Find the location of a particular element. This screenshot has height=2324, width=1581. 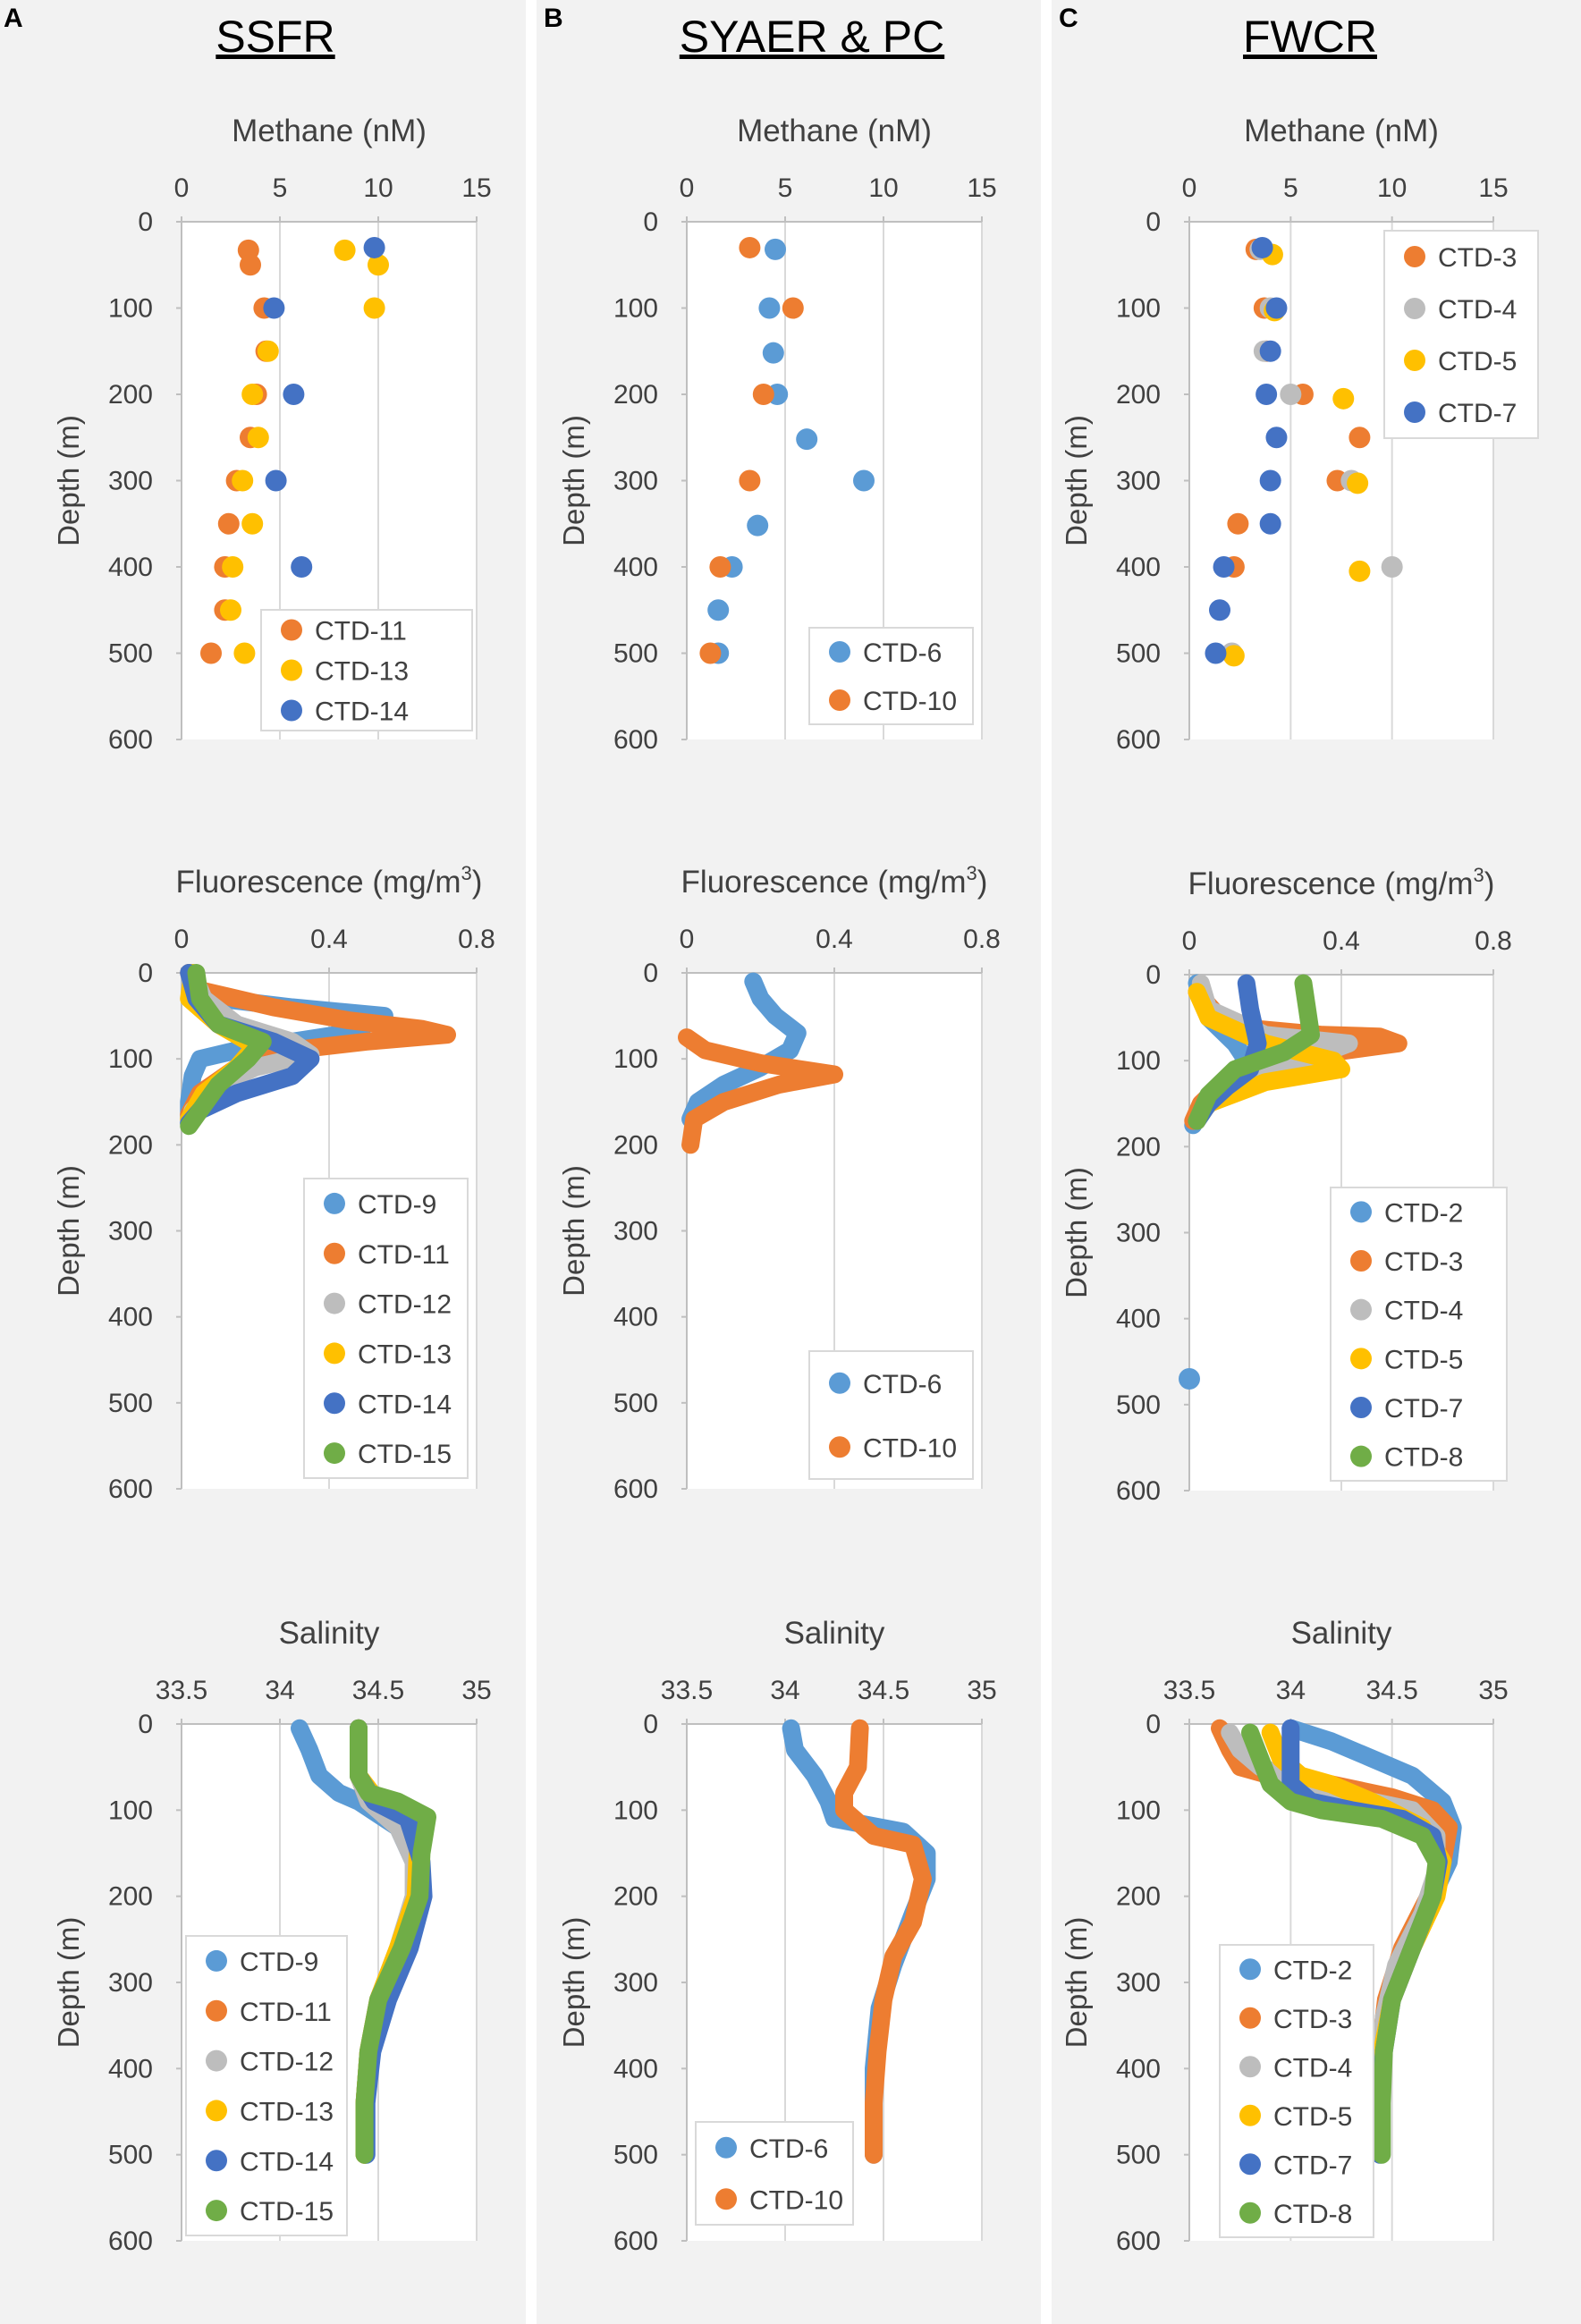

legend: CTD-9 CTD-11 CTD-12 CTD-13 CTD-14 CTD-15 is located at coordinates (266, 2085).